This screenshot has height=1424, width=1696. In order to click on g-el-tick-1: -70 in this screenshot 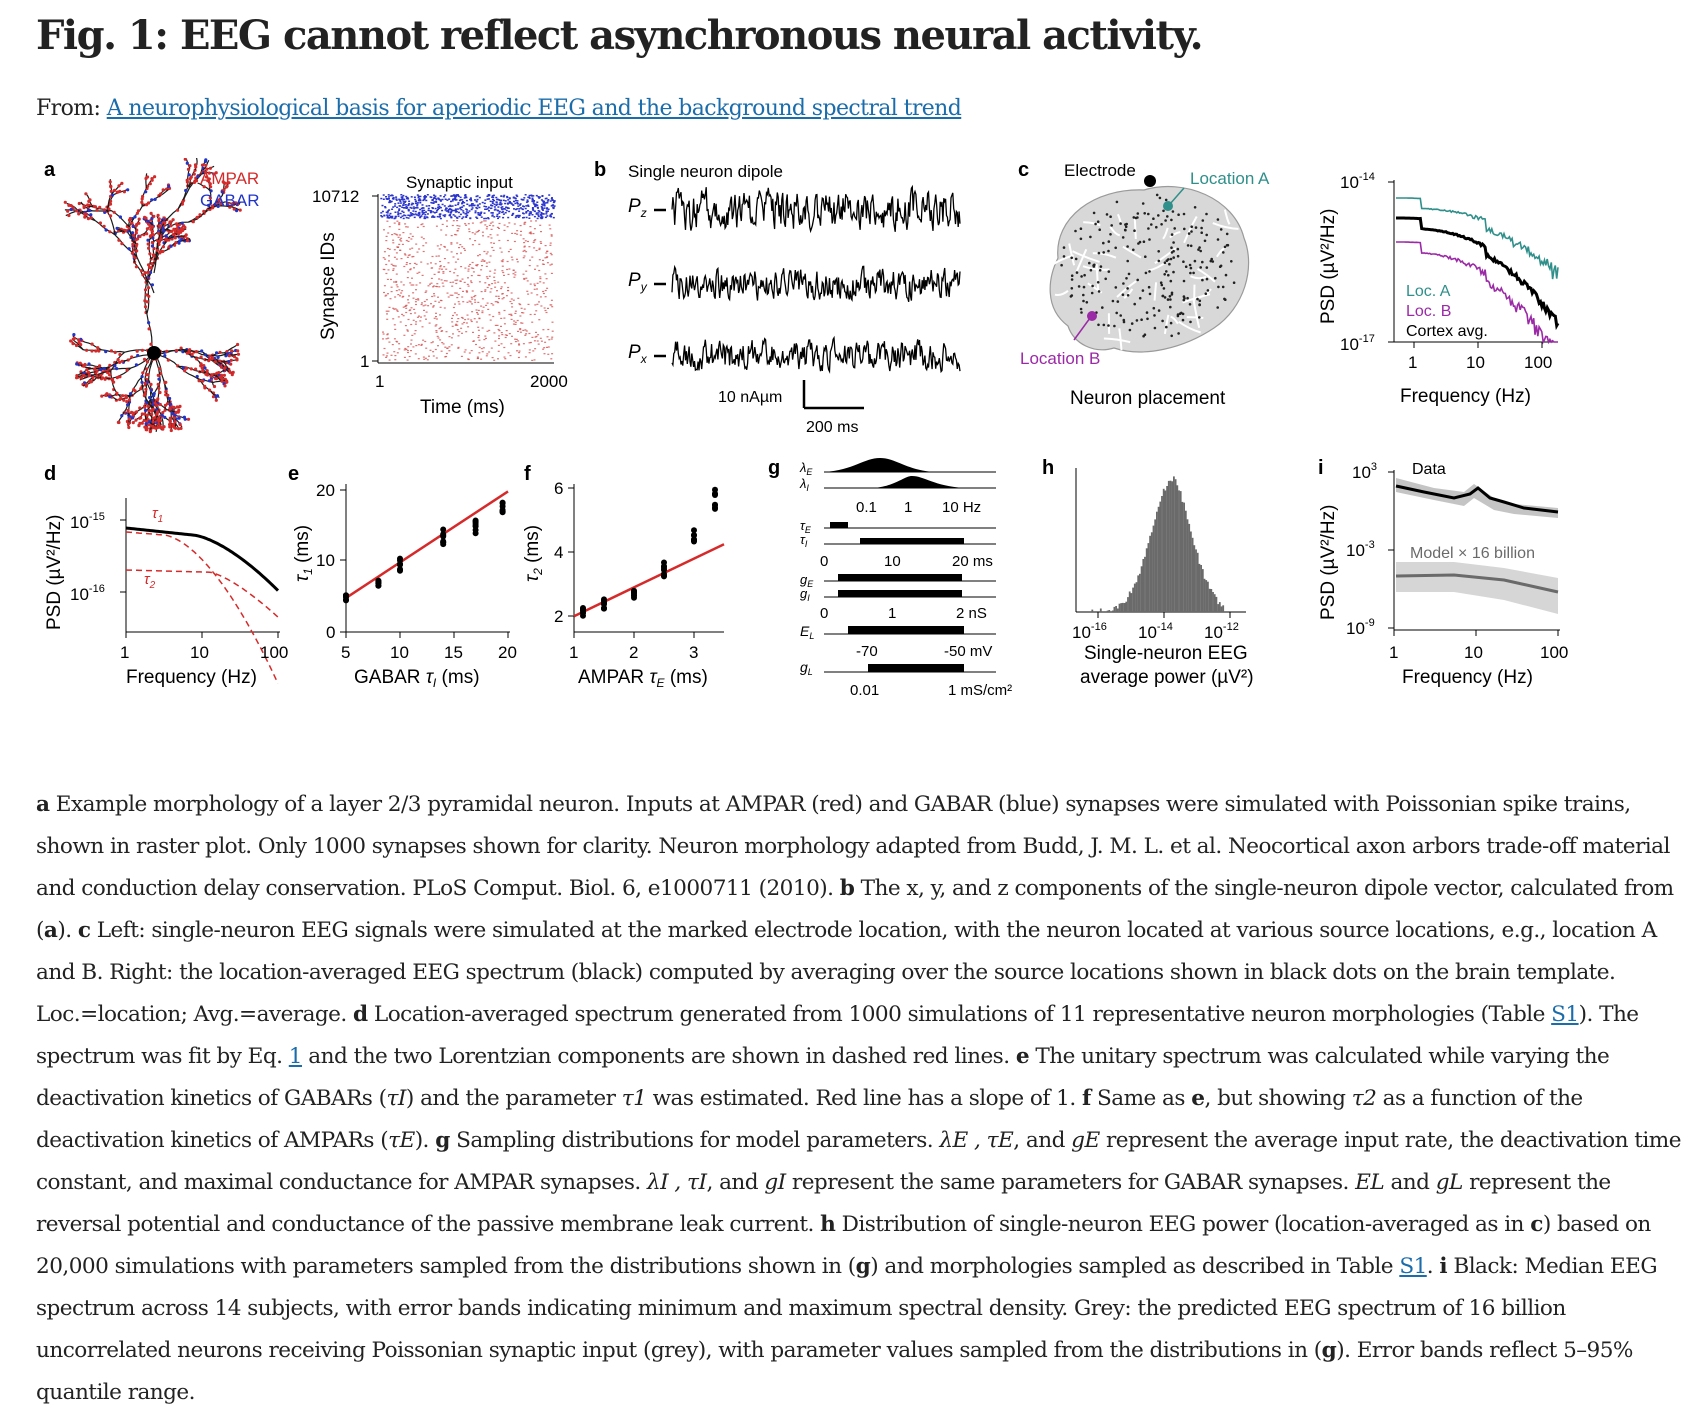, I will do `click(867, 651)`.